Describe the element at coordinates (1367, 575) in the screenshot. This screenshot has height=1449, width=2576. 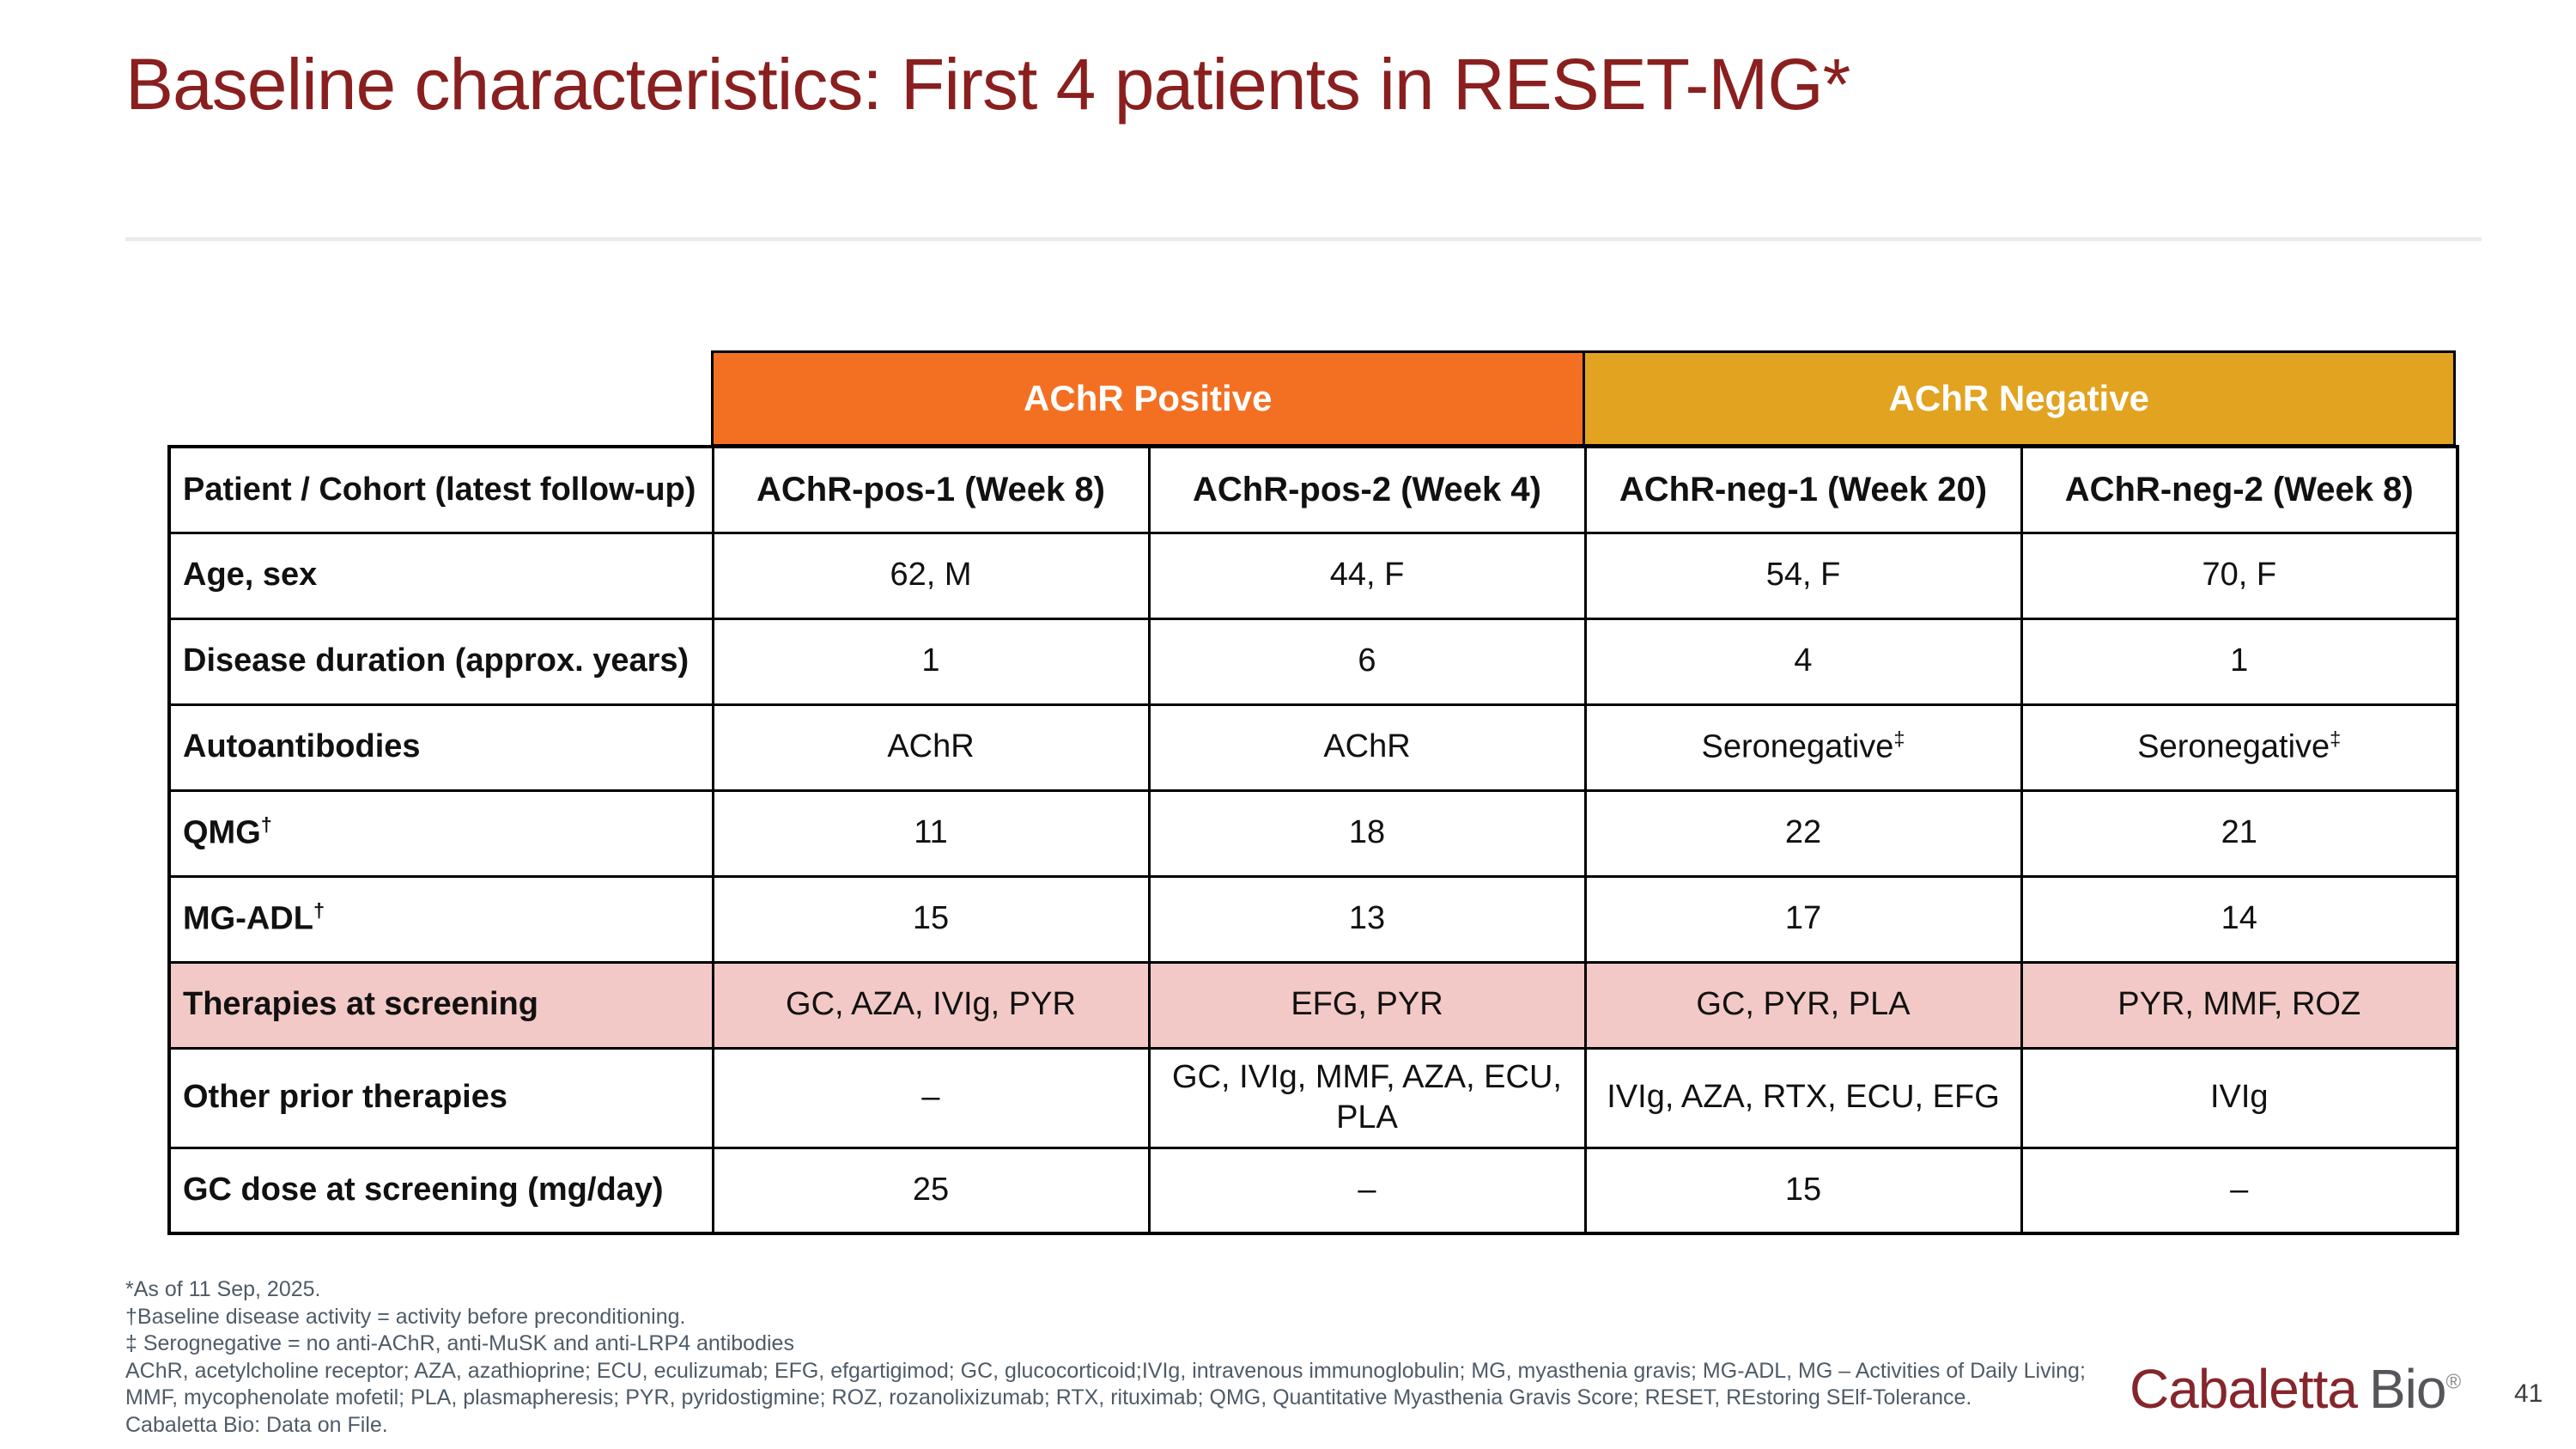
I see `cell-age-sex-2: 44, F` at that location.